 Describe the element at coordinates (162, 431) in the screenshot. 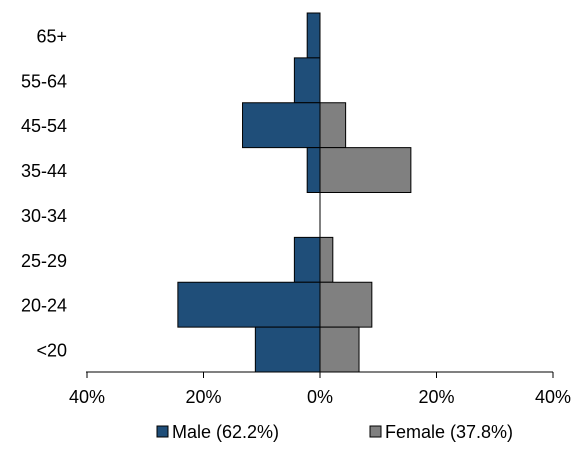

I see `male-legend-swatch` at that location.